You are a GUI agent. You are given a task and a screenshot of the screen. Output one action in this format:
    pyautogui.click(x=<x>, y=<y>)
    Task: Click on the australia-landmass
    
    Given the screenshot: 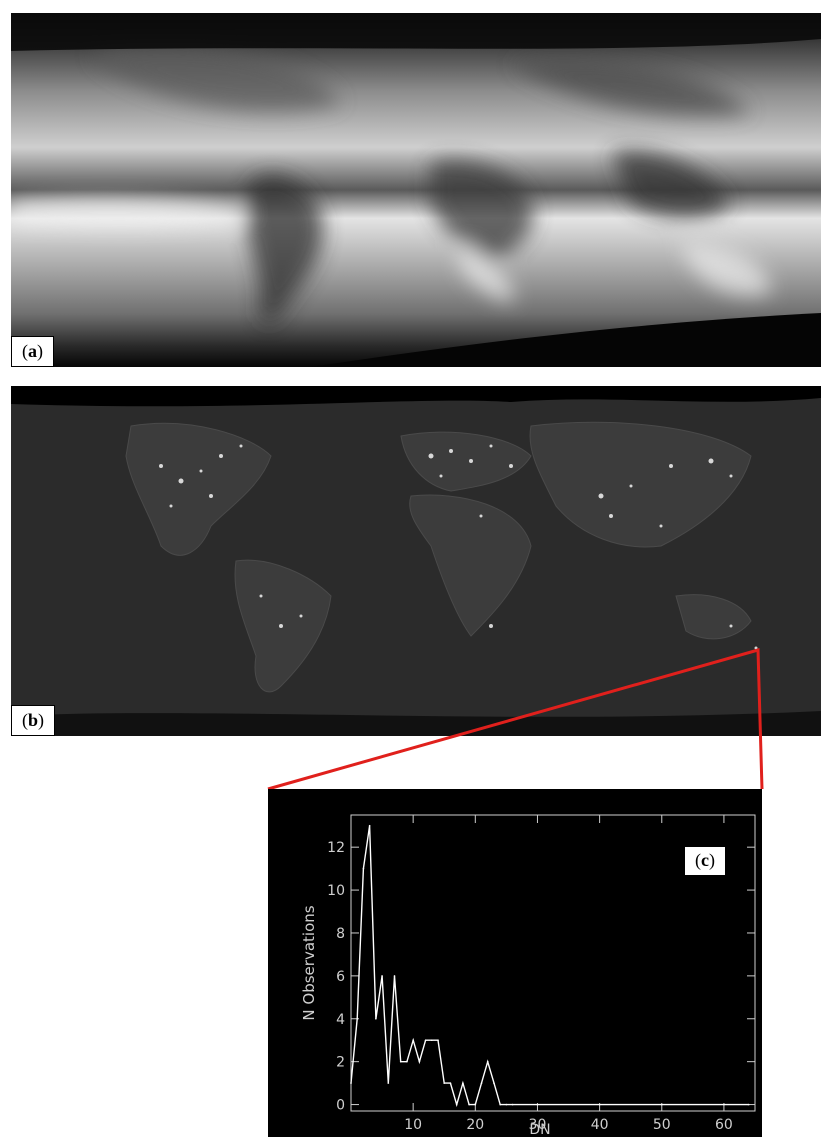 What is the action you would take?
    pyautogui.click(x=713, y=617)
    